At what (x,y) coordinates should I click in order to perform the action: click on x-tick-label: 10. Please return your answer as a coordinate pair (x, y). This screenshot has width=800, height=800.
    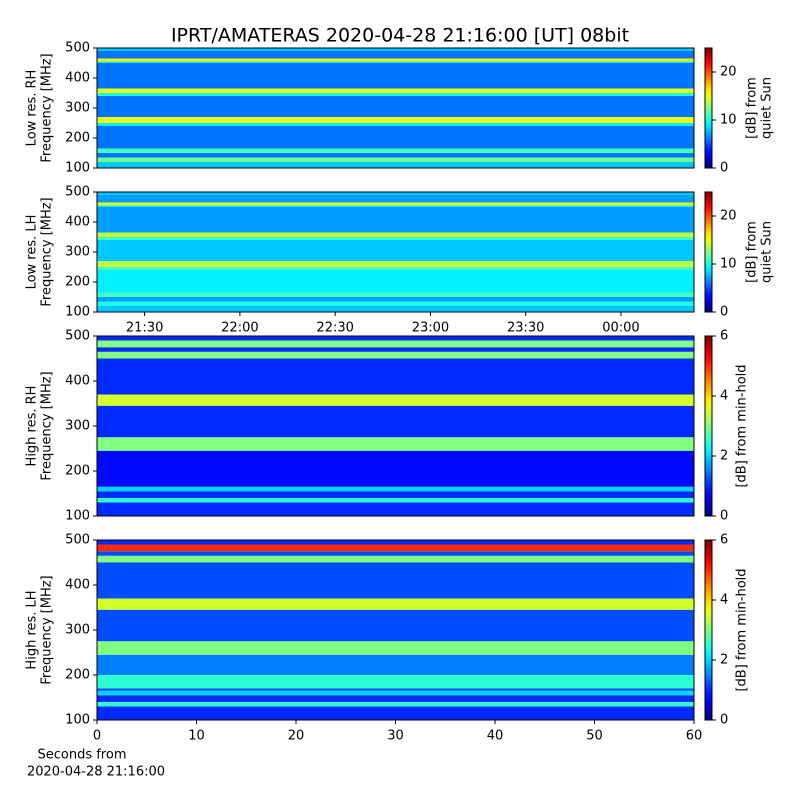
    Looking at the image, I should click on (196, 736).